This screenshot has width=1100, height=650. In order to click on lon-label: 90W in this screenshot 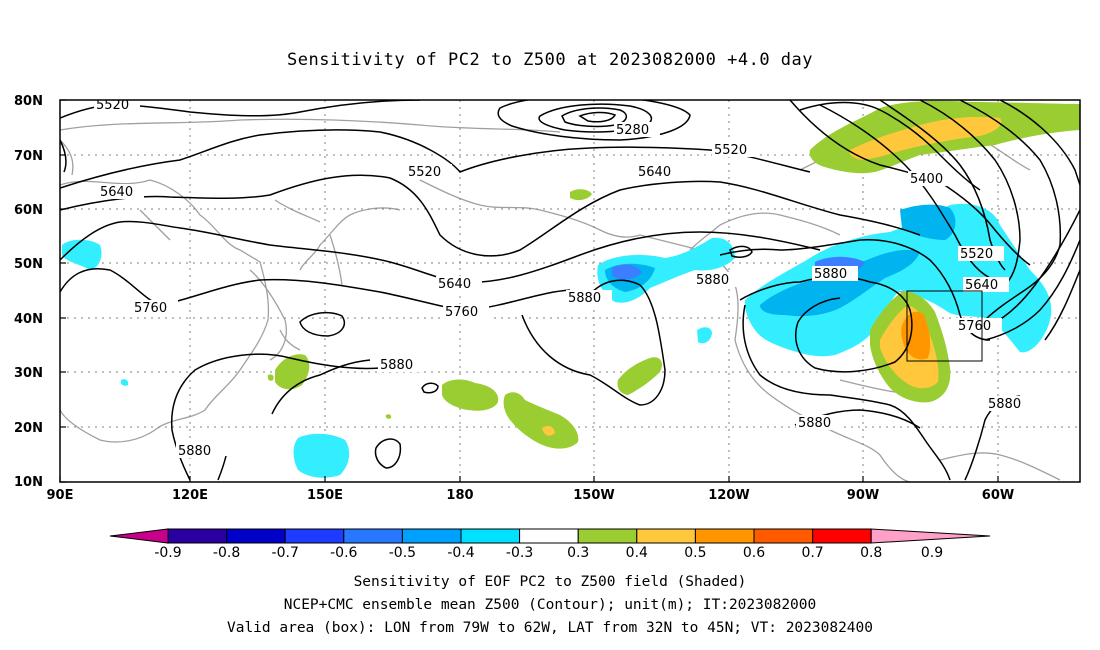, I will do `click(863, 495)`.